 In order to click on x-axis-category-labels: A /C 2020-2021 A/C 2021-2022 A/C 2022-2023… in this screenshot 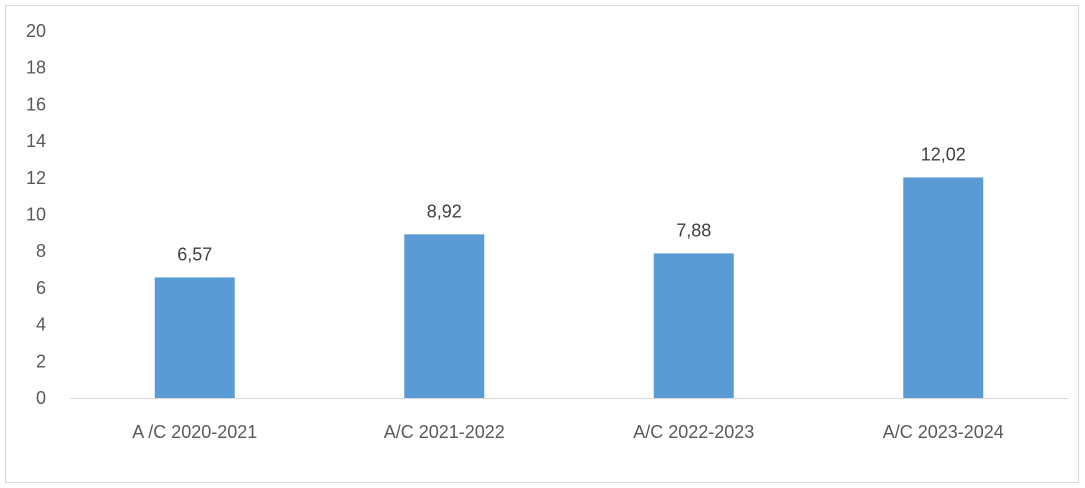, I will do `click(568, 432)`.